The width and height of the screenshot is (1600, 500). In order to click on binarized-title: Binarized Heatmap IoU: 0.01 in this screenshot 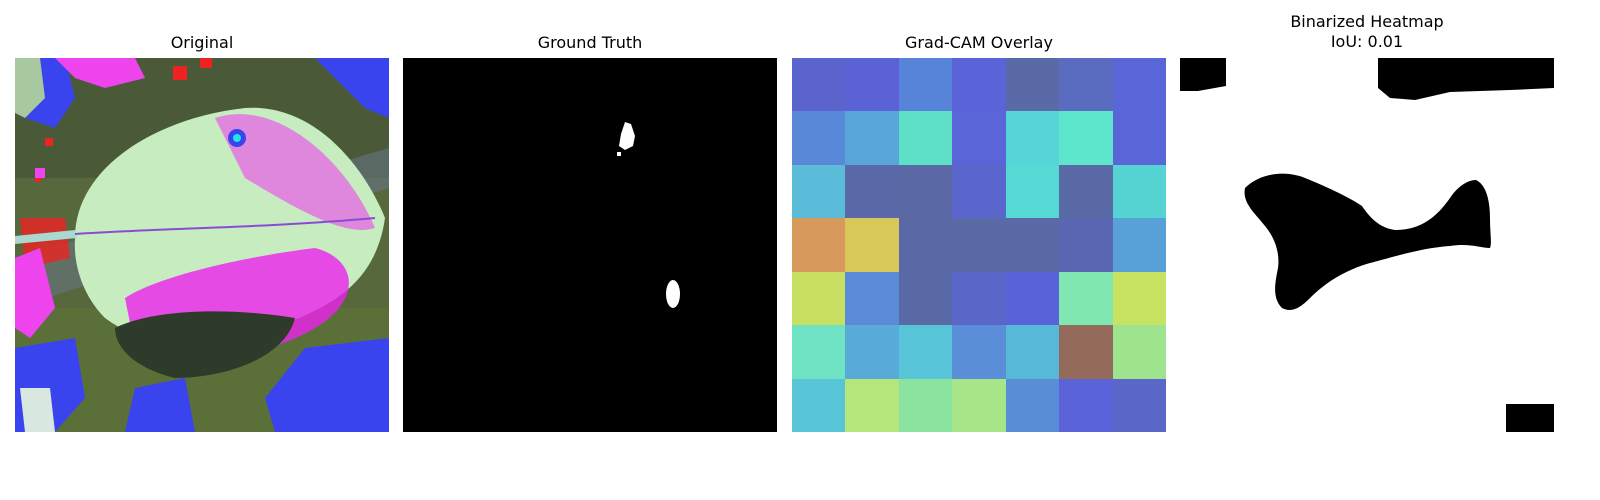, I will do `click(1367, 31)`.